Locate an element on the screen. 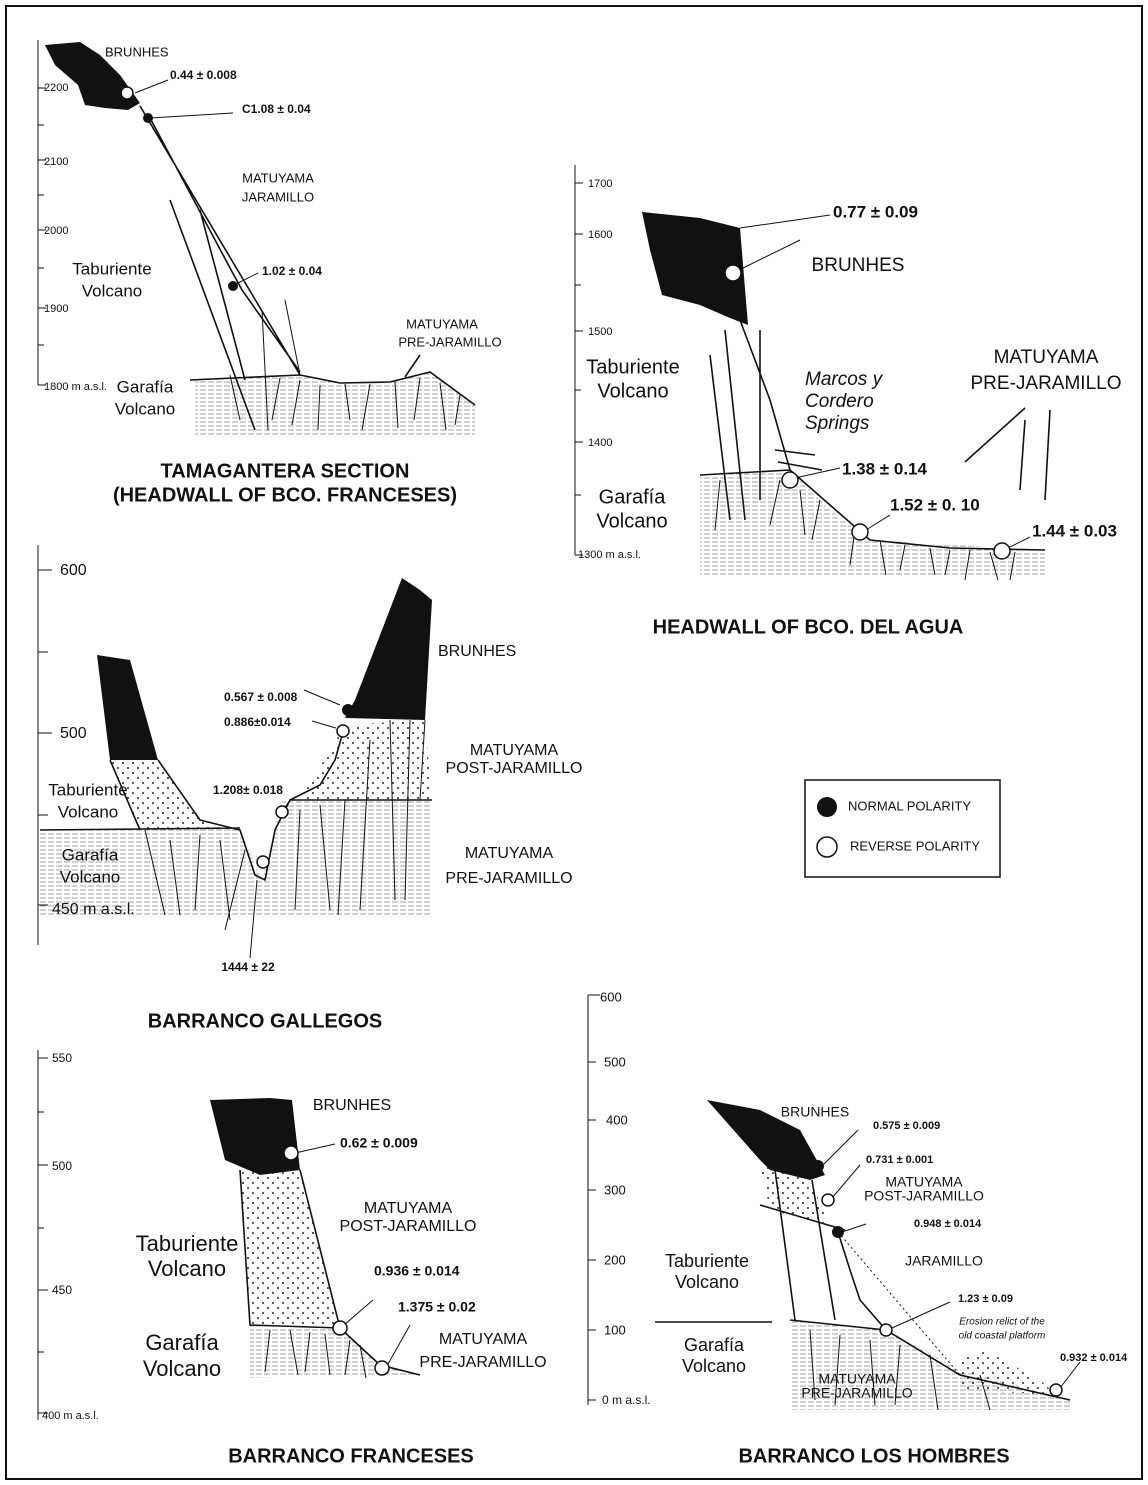  section-label: 1.23 ± 0.09 is located at coordinates (985, 1299).